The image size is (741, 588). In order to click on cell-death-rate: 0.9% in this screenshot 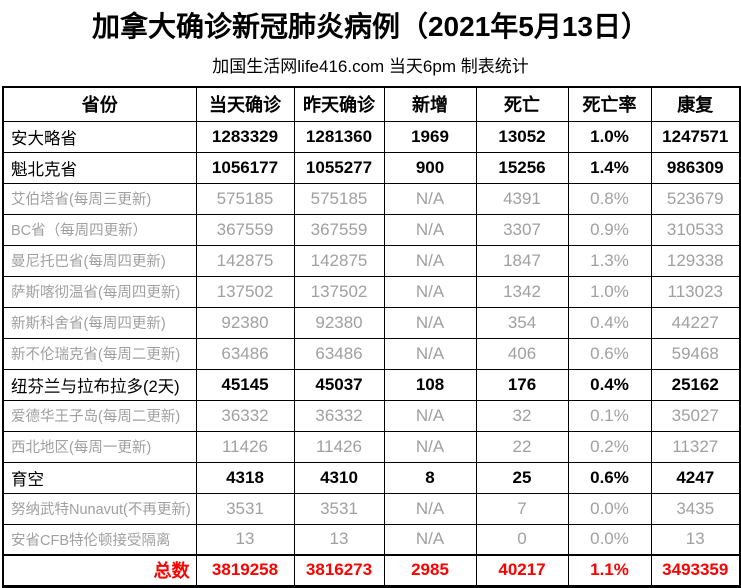, I will do `click(609, 229)`.